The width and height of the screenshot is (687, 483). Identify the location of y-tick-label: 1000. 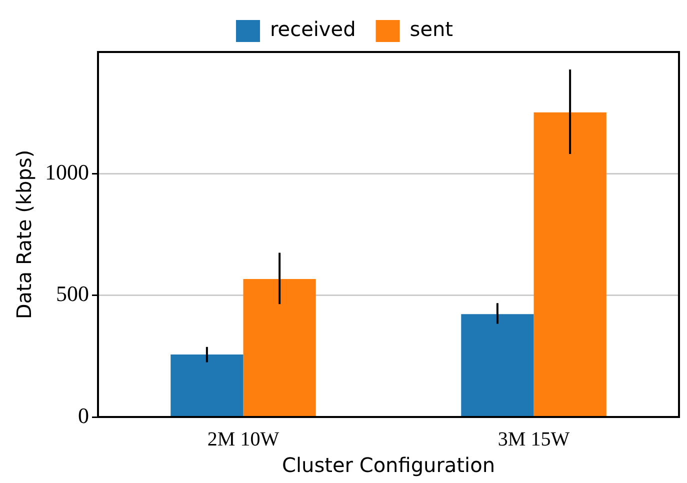
(67, 171).